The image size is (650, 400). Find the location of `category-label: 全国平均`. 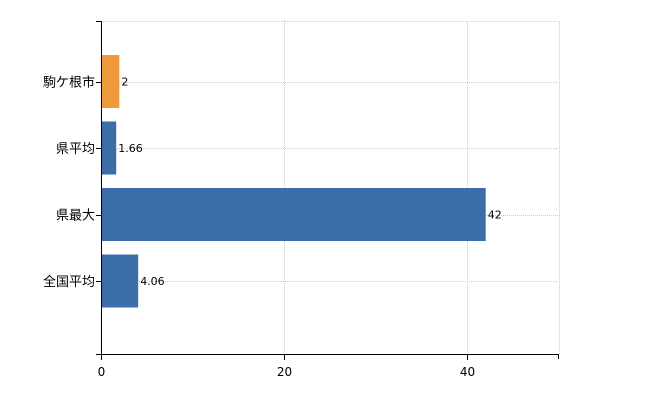

category-label: 全国平均 is located at coordinates (69, 282).